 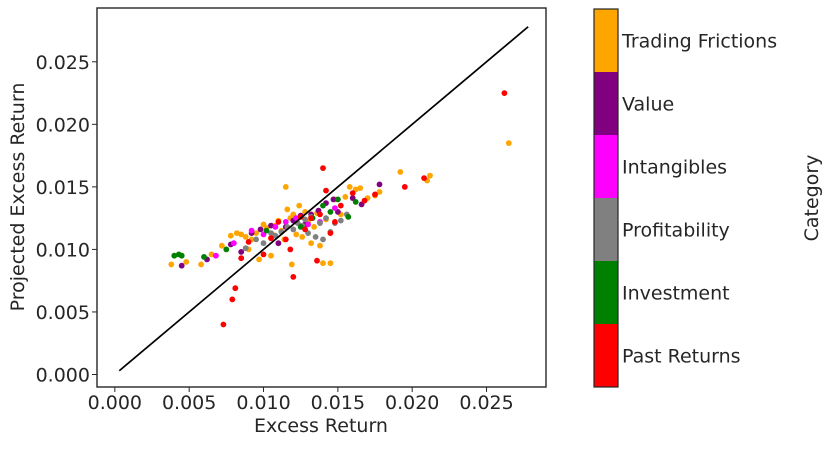 What do you see at coordinates (63, 63) in the screenshot?
I see `y-tick-label: 0.025` at bounding box center [63, 63].